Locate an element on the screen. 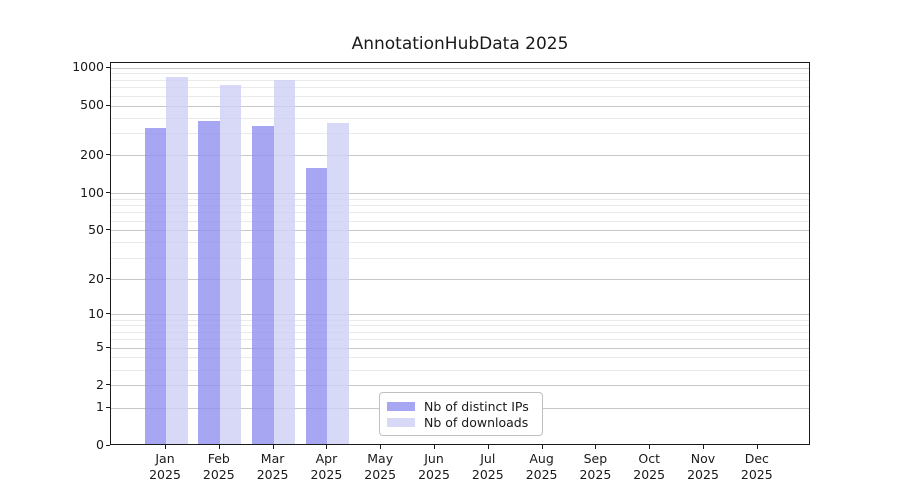  legend-swatch-distinct-ips is located at coordinates (401, 406).